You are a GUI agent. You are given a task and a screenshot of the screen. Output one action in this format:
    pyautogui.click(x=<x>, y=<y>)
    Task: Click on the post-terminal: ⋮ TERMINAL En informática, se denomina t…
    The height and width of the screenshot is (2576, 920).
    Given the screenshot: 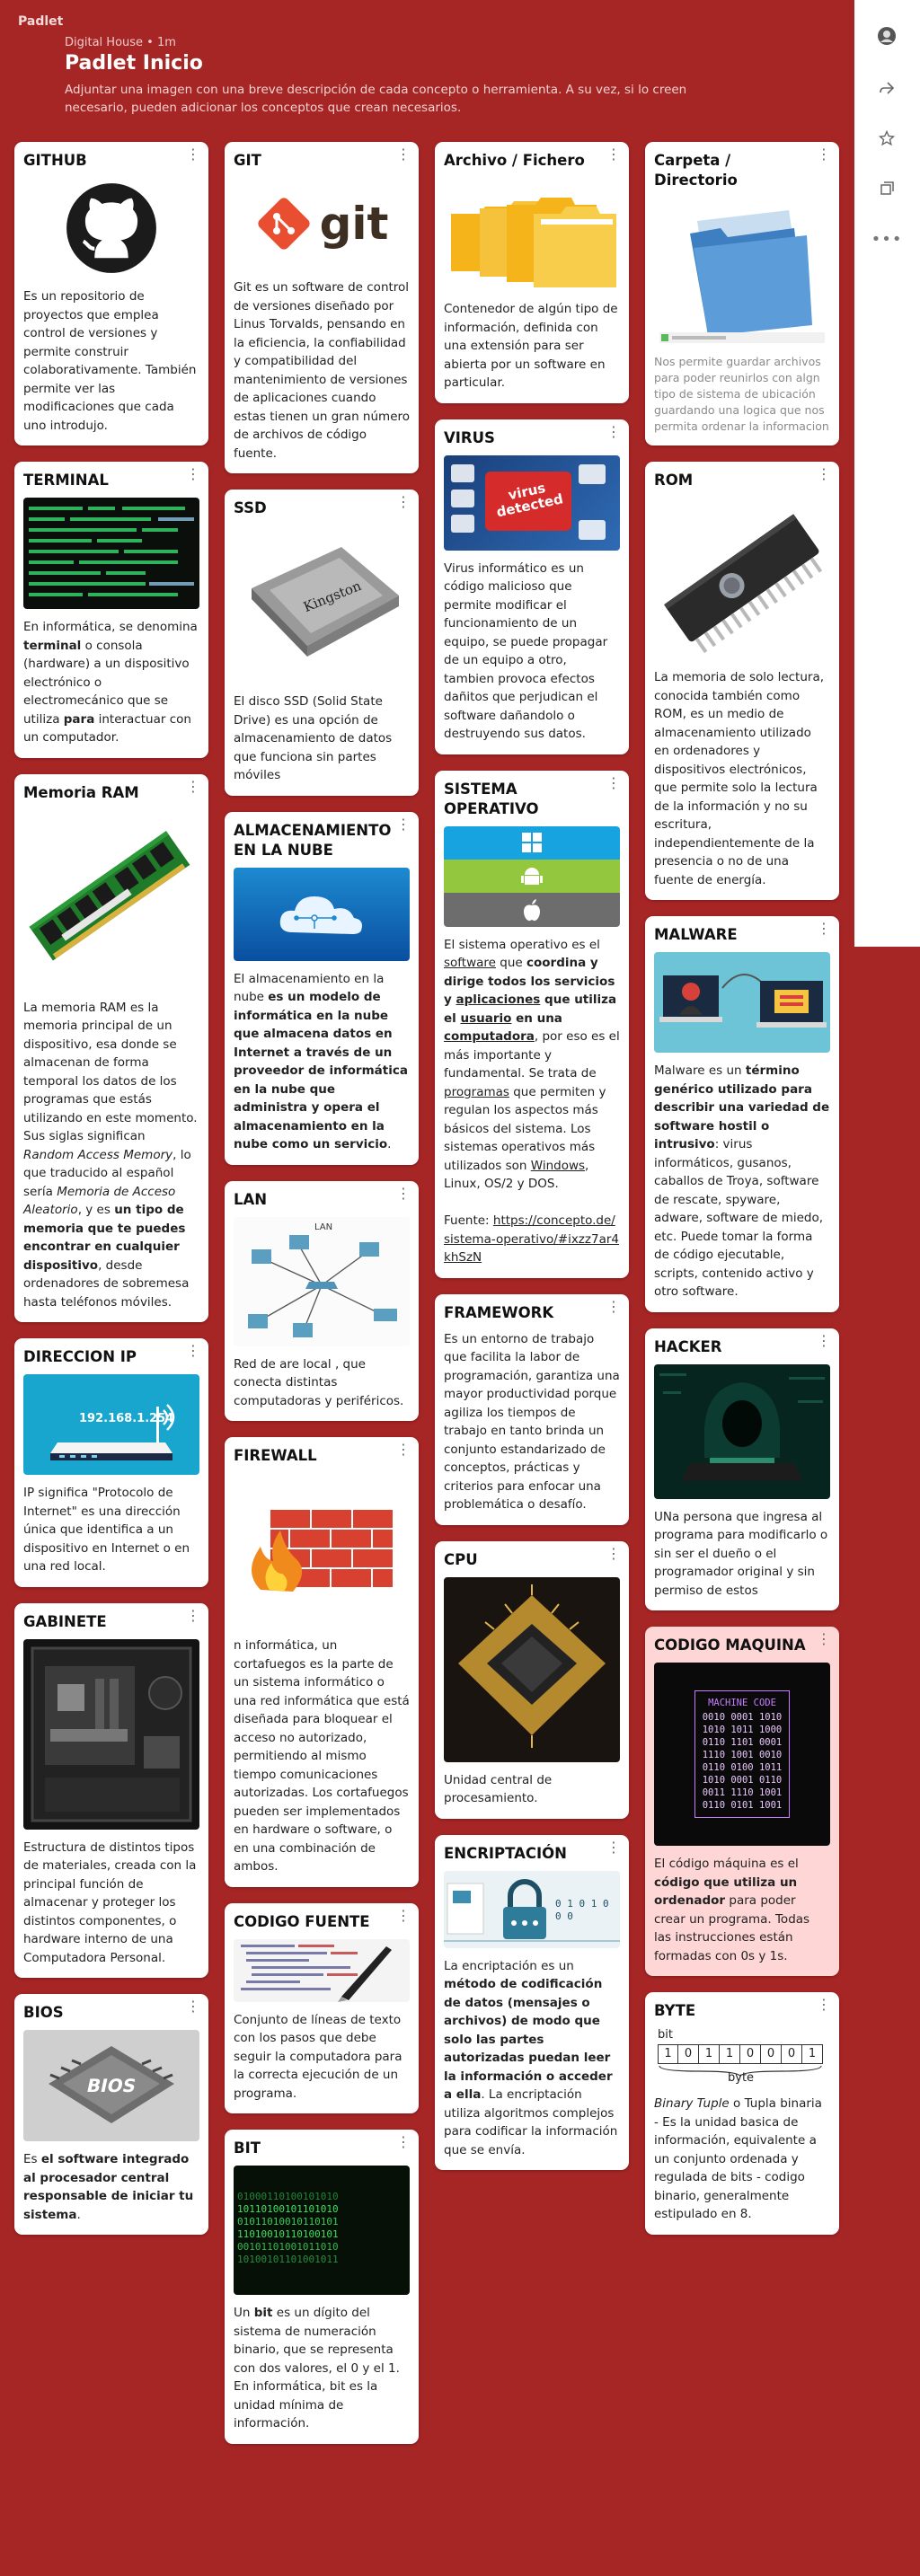 What is the action you would take?
    pyautogui.click(x=111, y=610)
    